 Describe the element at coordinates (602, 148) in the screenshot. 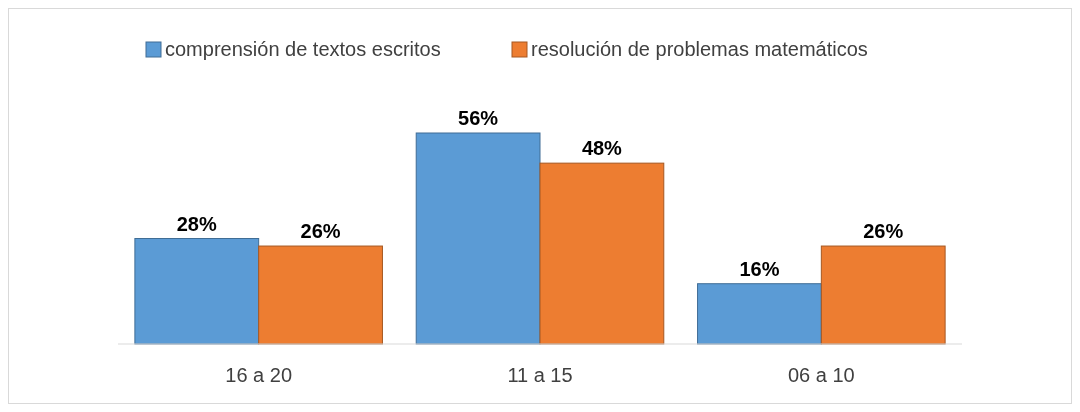

I see `data-label: 48%` at that location.